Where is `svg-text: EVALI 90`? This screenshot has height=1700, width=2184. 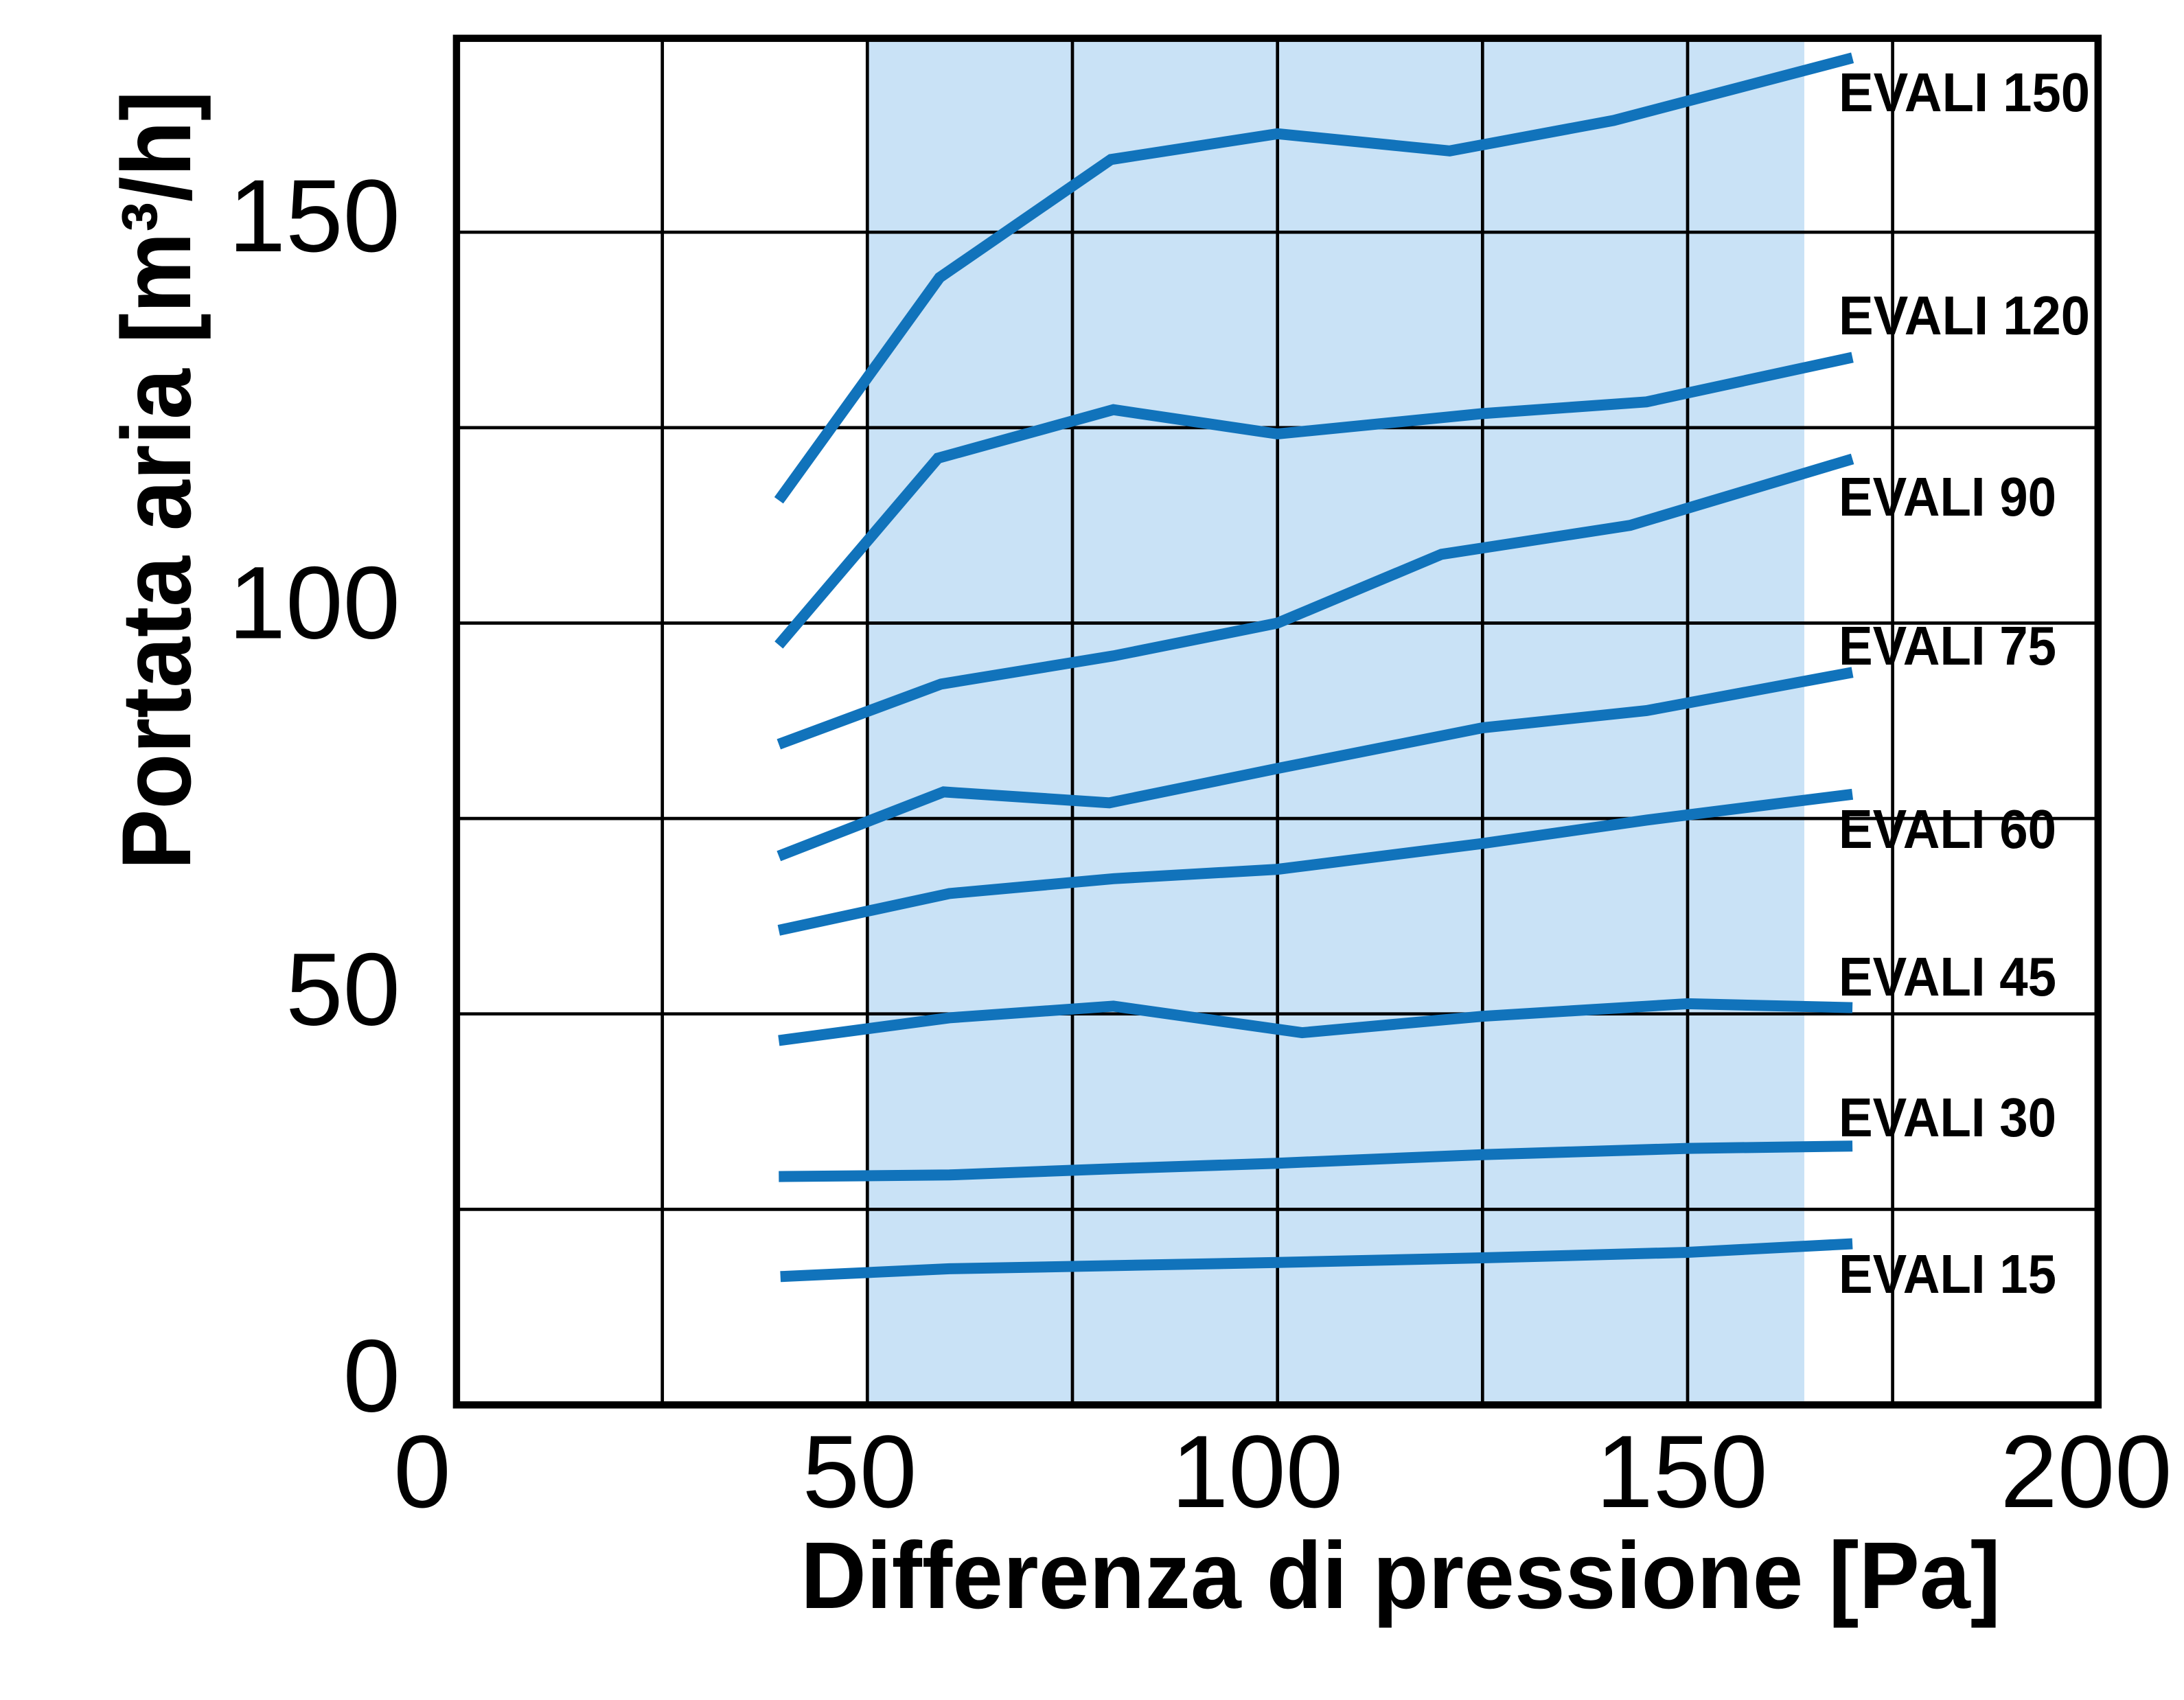 svg-text: EVALI 90 is located at coordinates (1947, 496).